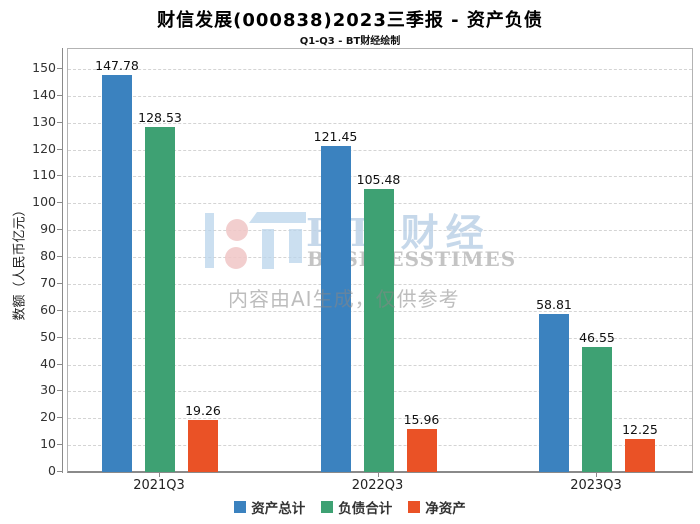 The height and width of the screenshot is (524, 700). What do you see at coordinates (44, 67) in the screenshot?
I see `y-tick-label: 150` at bounding box center [44, 67].